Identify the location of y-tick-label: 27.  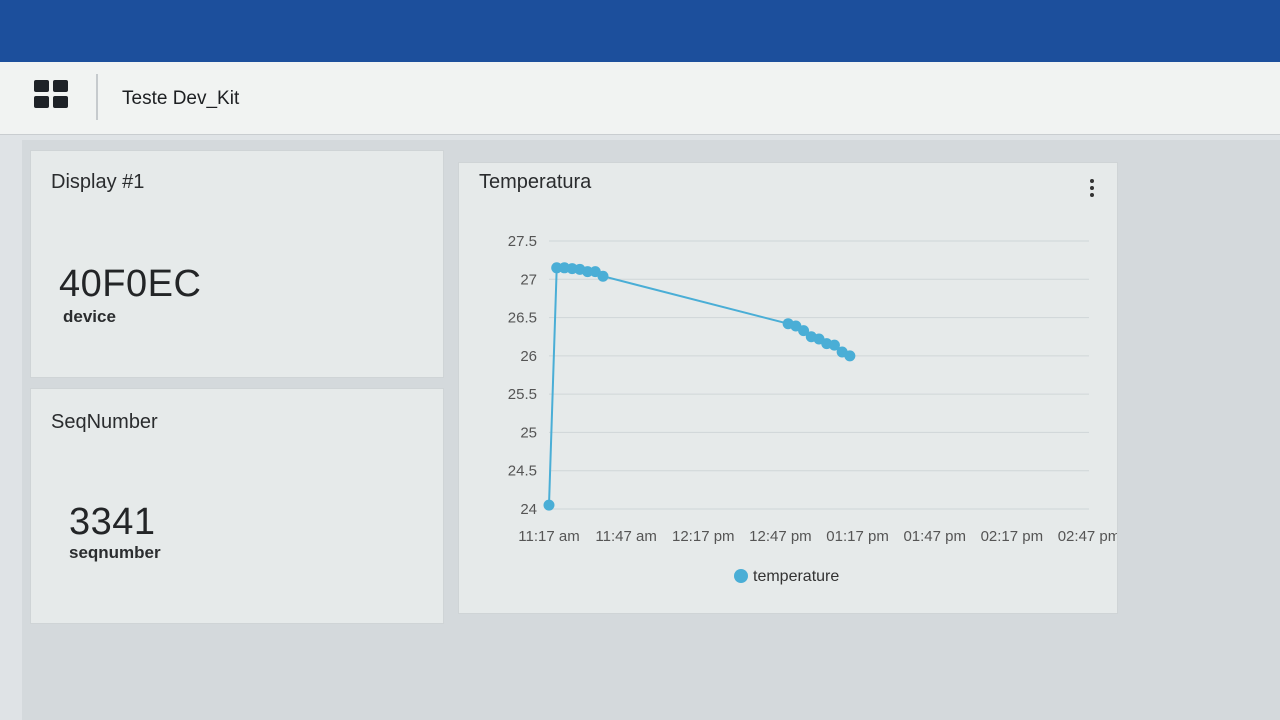
(528, 279).